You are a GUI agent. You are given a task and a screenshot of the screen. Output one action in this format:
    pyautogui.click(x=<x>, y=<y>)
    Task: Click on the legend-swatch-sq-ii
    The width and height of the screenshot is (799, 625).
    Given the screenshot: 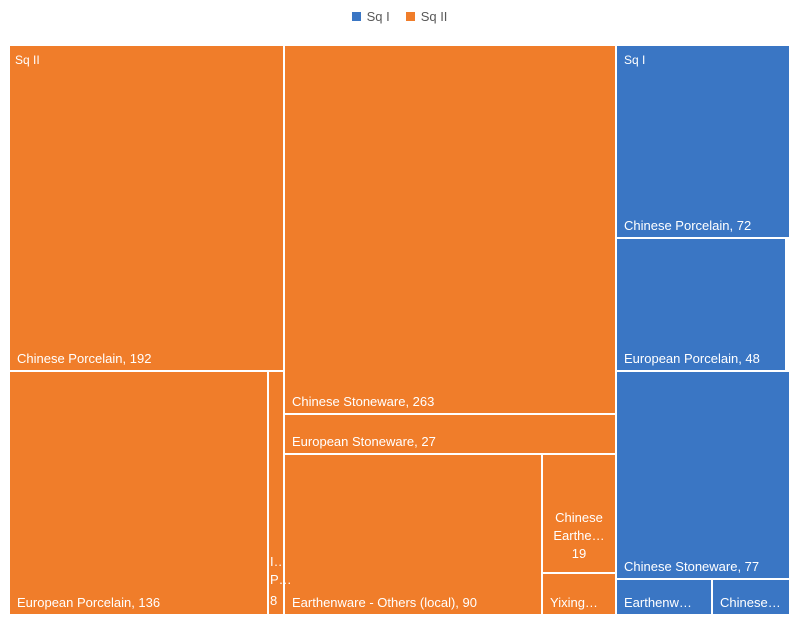 What is the action you would take?
    pyautogui.click(x=410, y=16)
    